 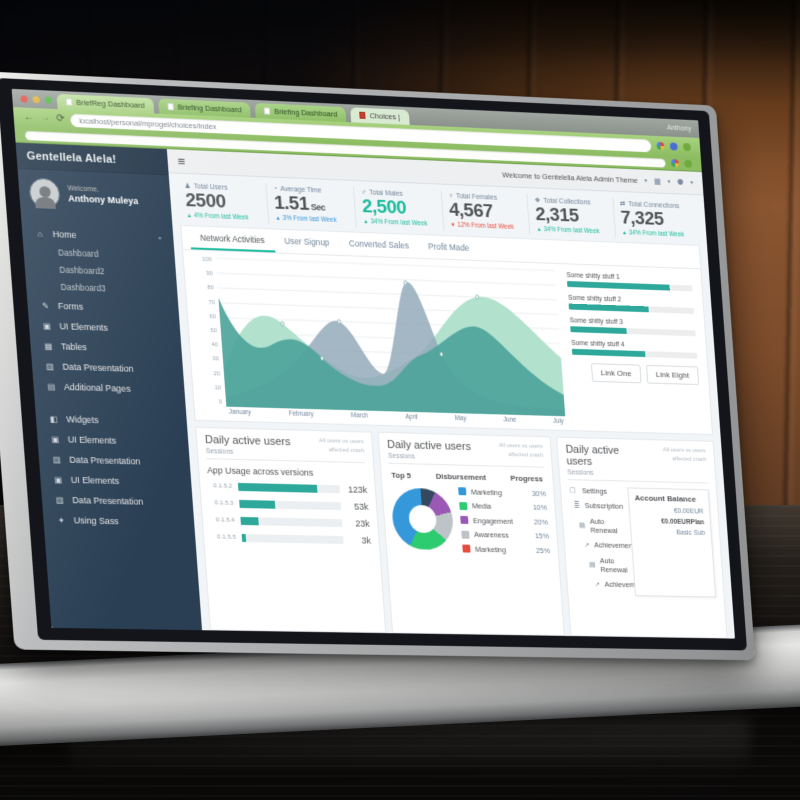 What do you see at coordinates (385, 116) in the screenshot?
I see `tab-label: Choices |` at bounding box center [385, 116].